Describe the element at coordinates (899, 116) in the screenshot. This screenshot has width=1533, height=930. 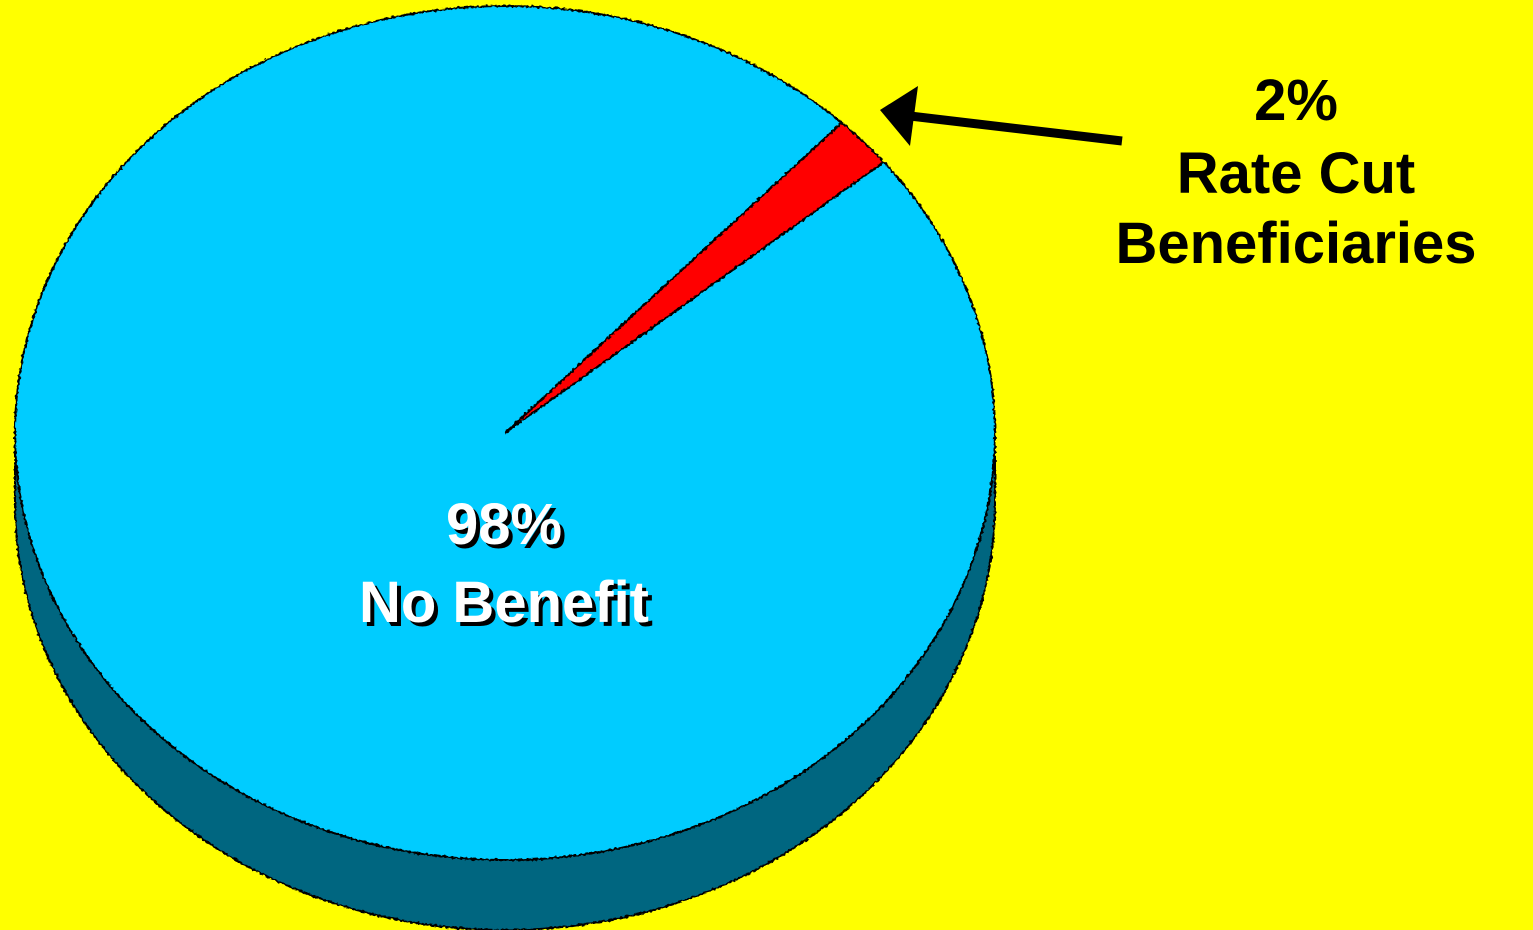
I see `callout-arrow-head` at that location.